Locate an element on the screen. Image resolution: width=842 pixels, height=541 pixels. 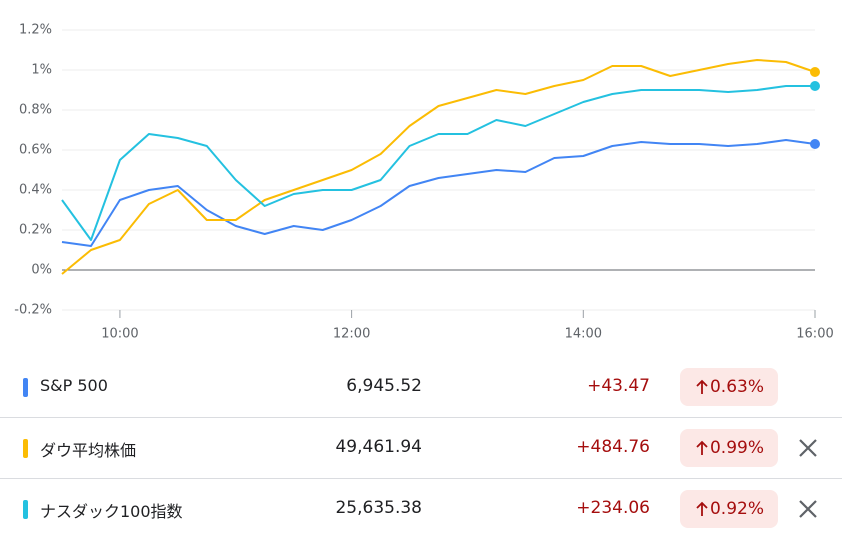
y-tick-label: 0.6% is located at coordinates (35, 150).